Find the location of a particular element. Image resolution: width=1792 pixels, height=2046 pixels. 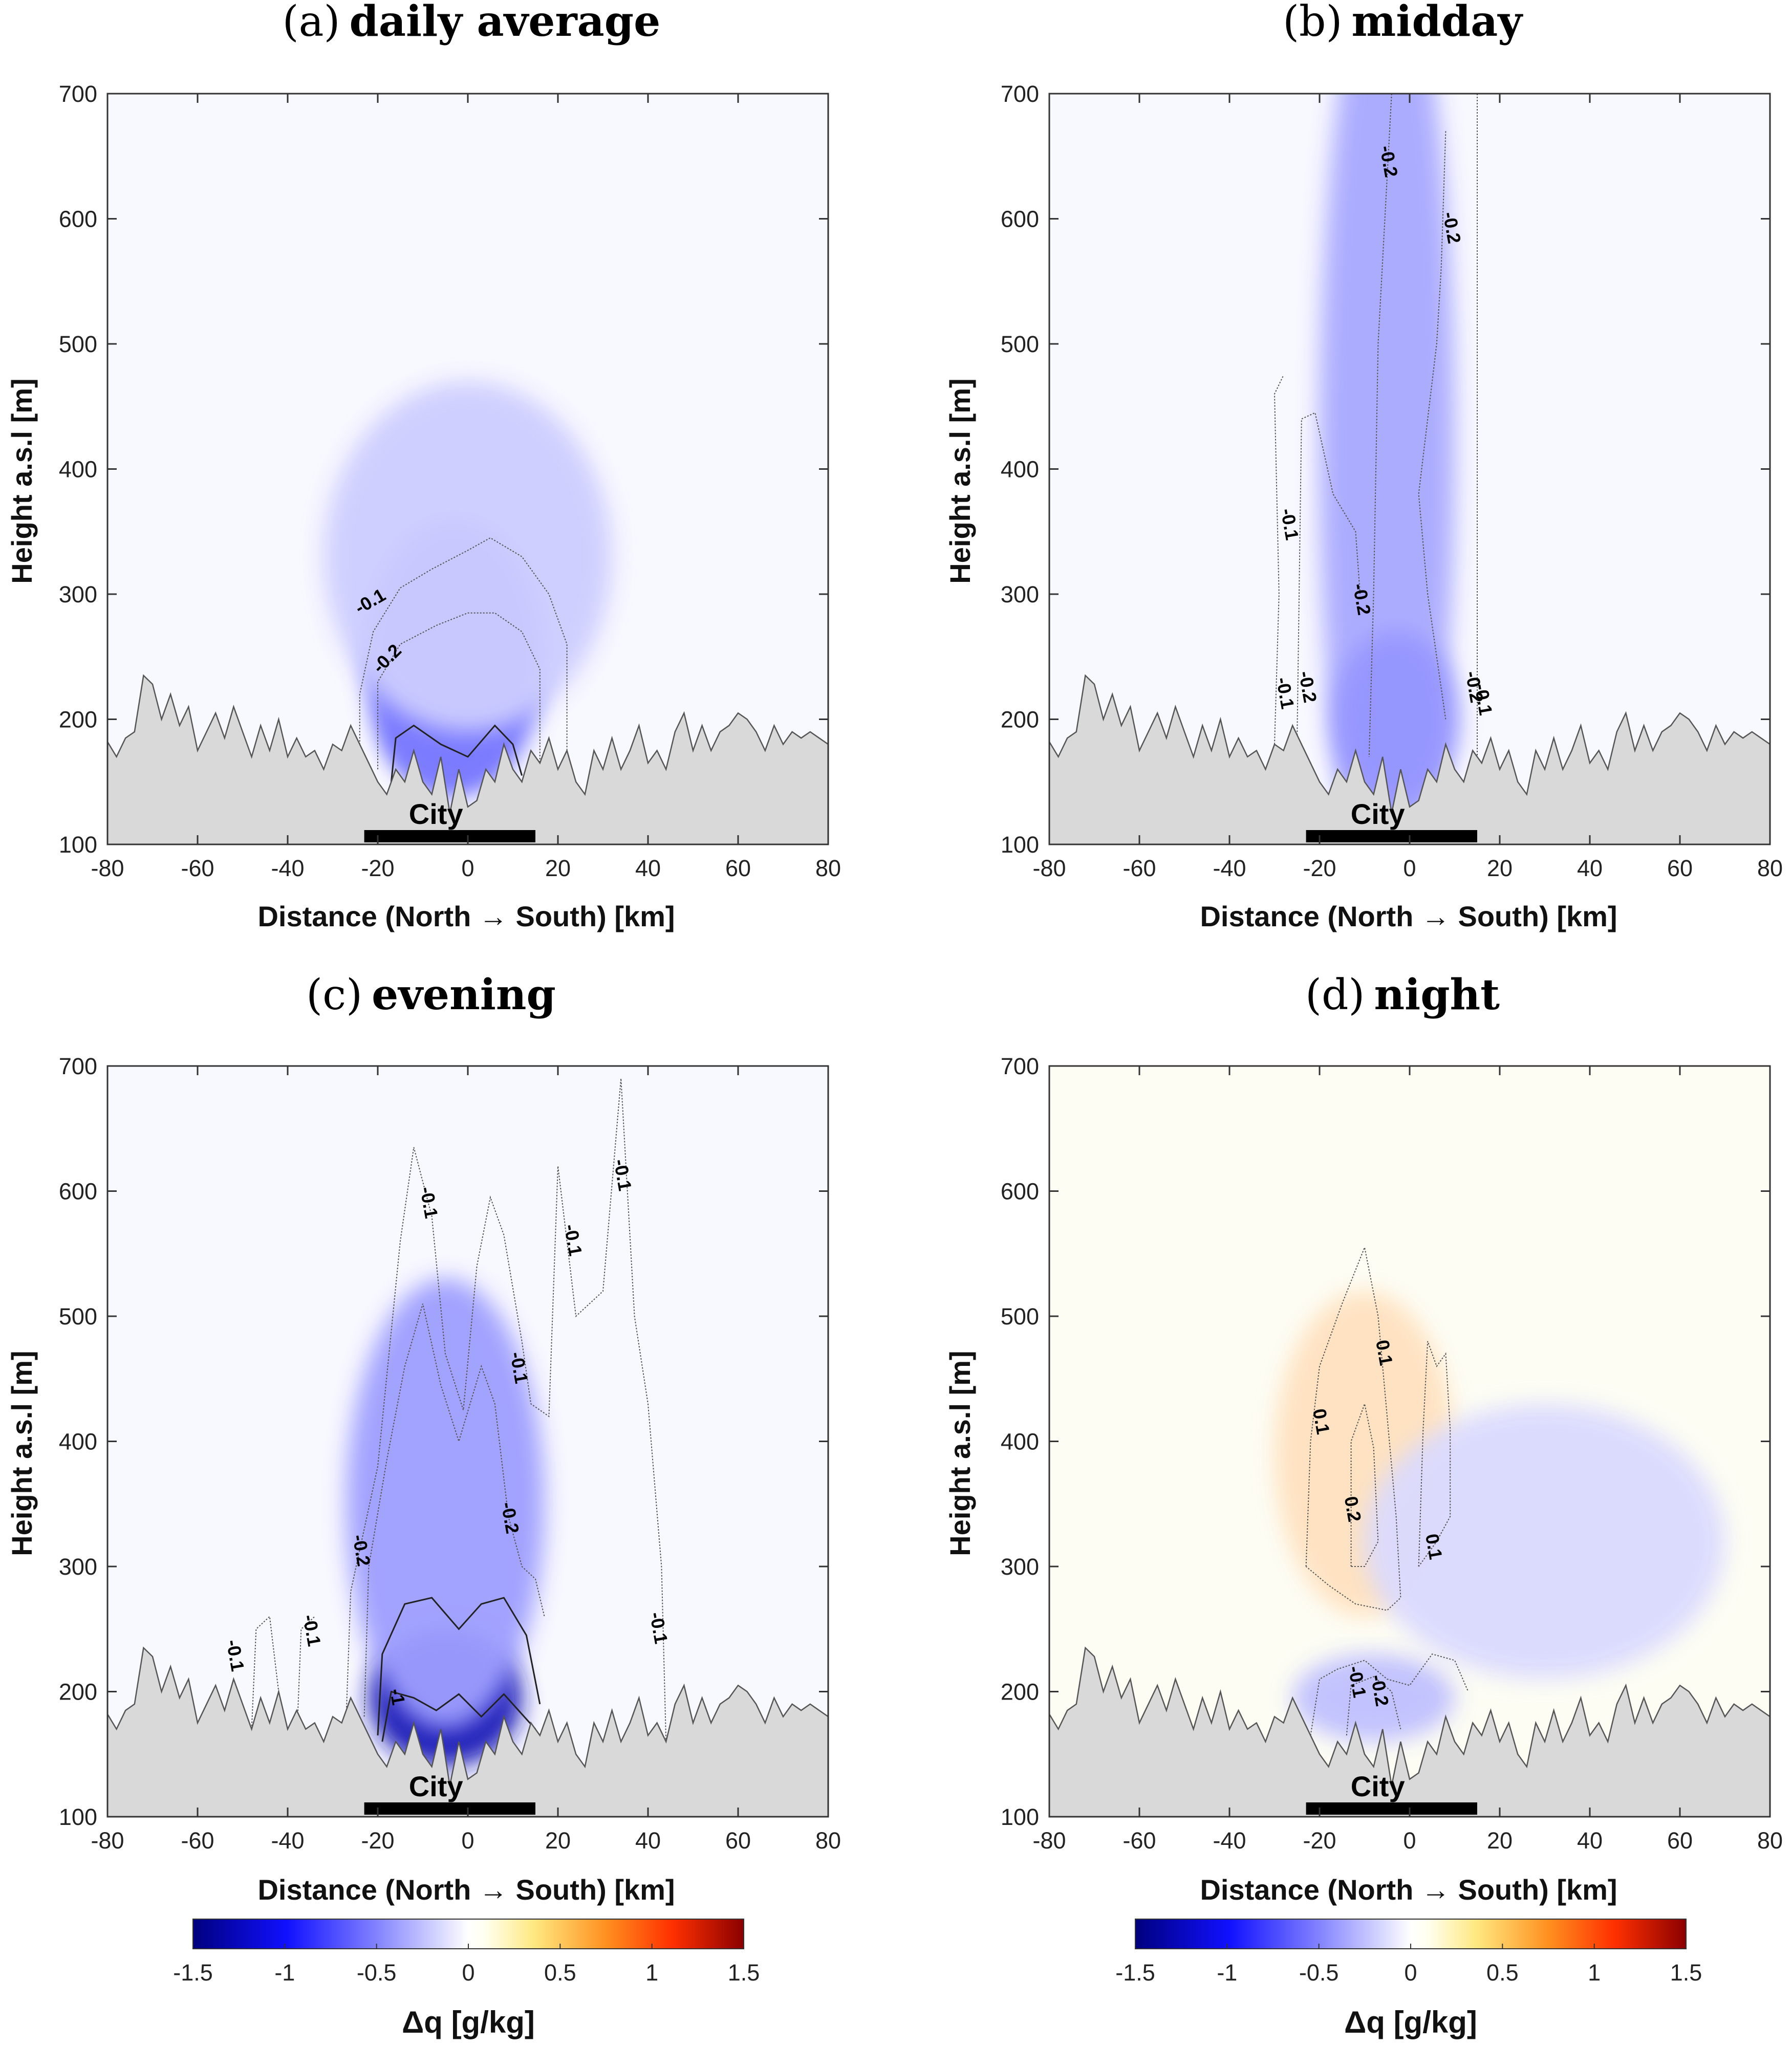

panel-b-anomaly is located at coordinates (1396, 719).